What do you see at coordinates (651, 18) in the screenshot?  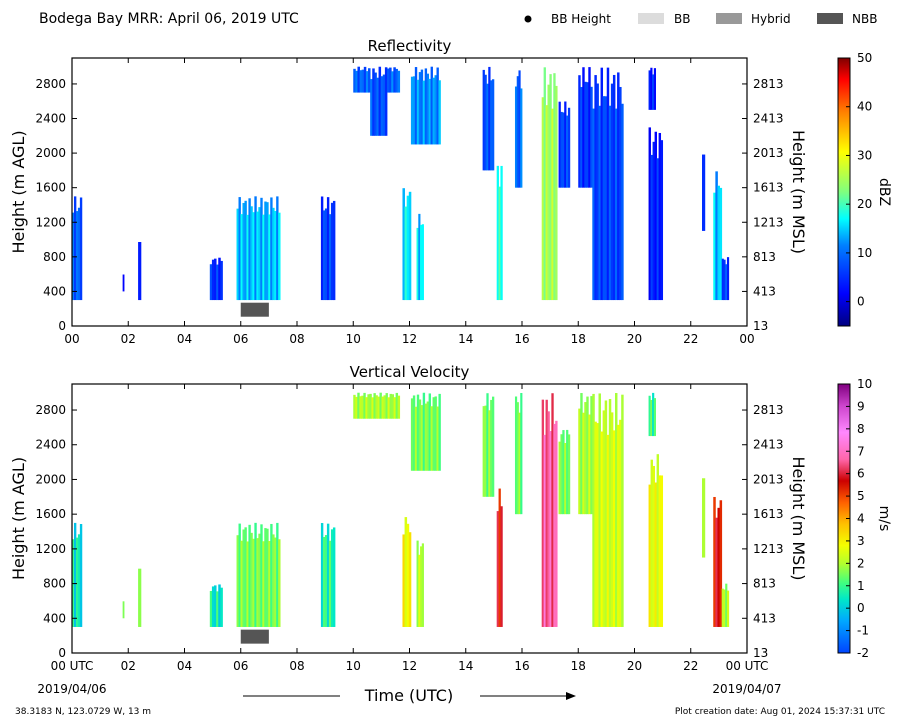 I see `legend-marker-swatch` at bounding box center [651, 18].